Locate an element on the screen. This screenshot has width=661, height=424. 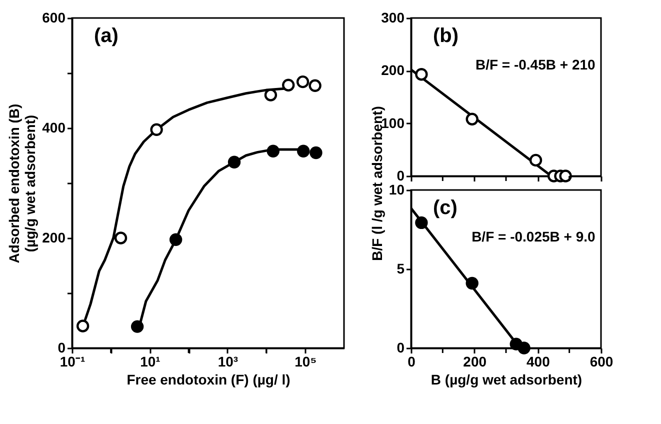
x-axis-title: Free endotoxin (F) (µg/ l) is located at coordinates (208, 380).